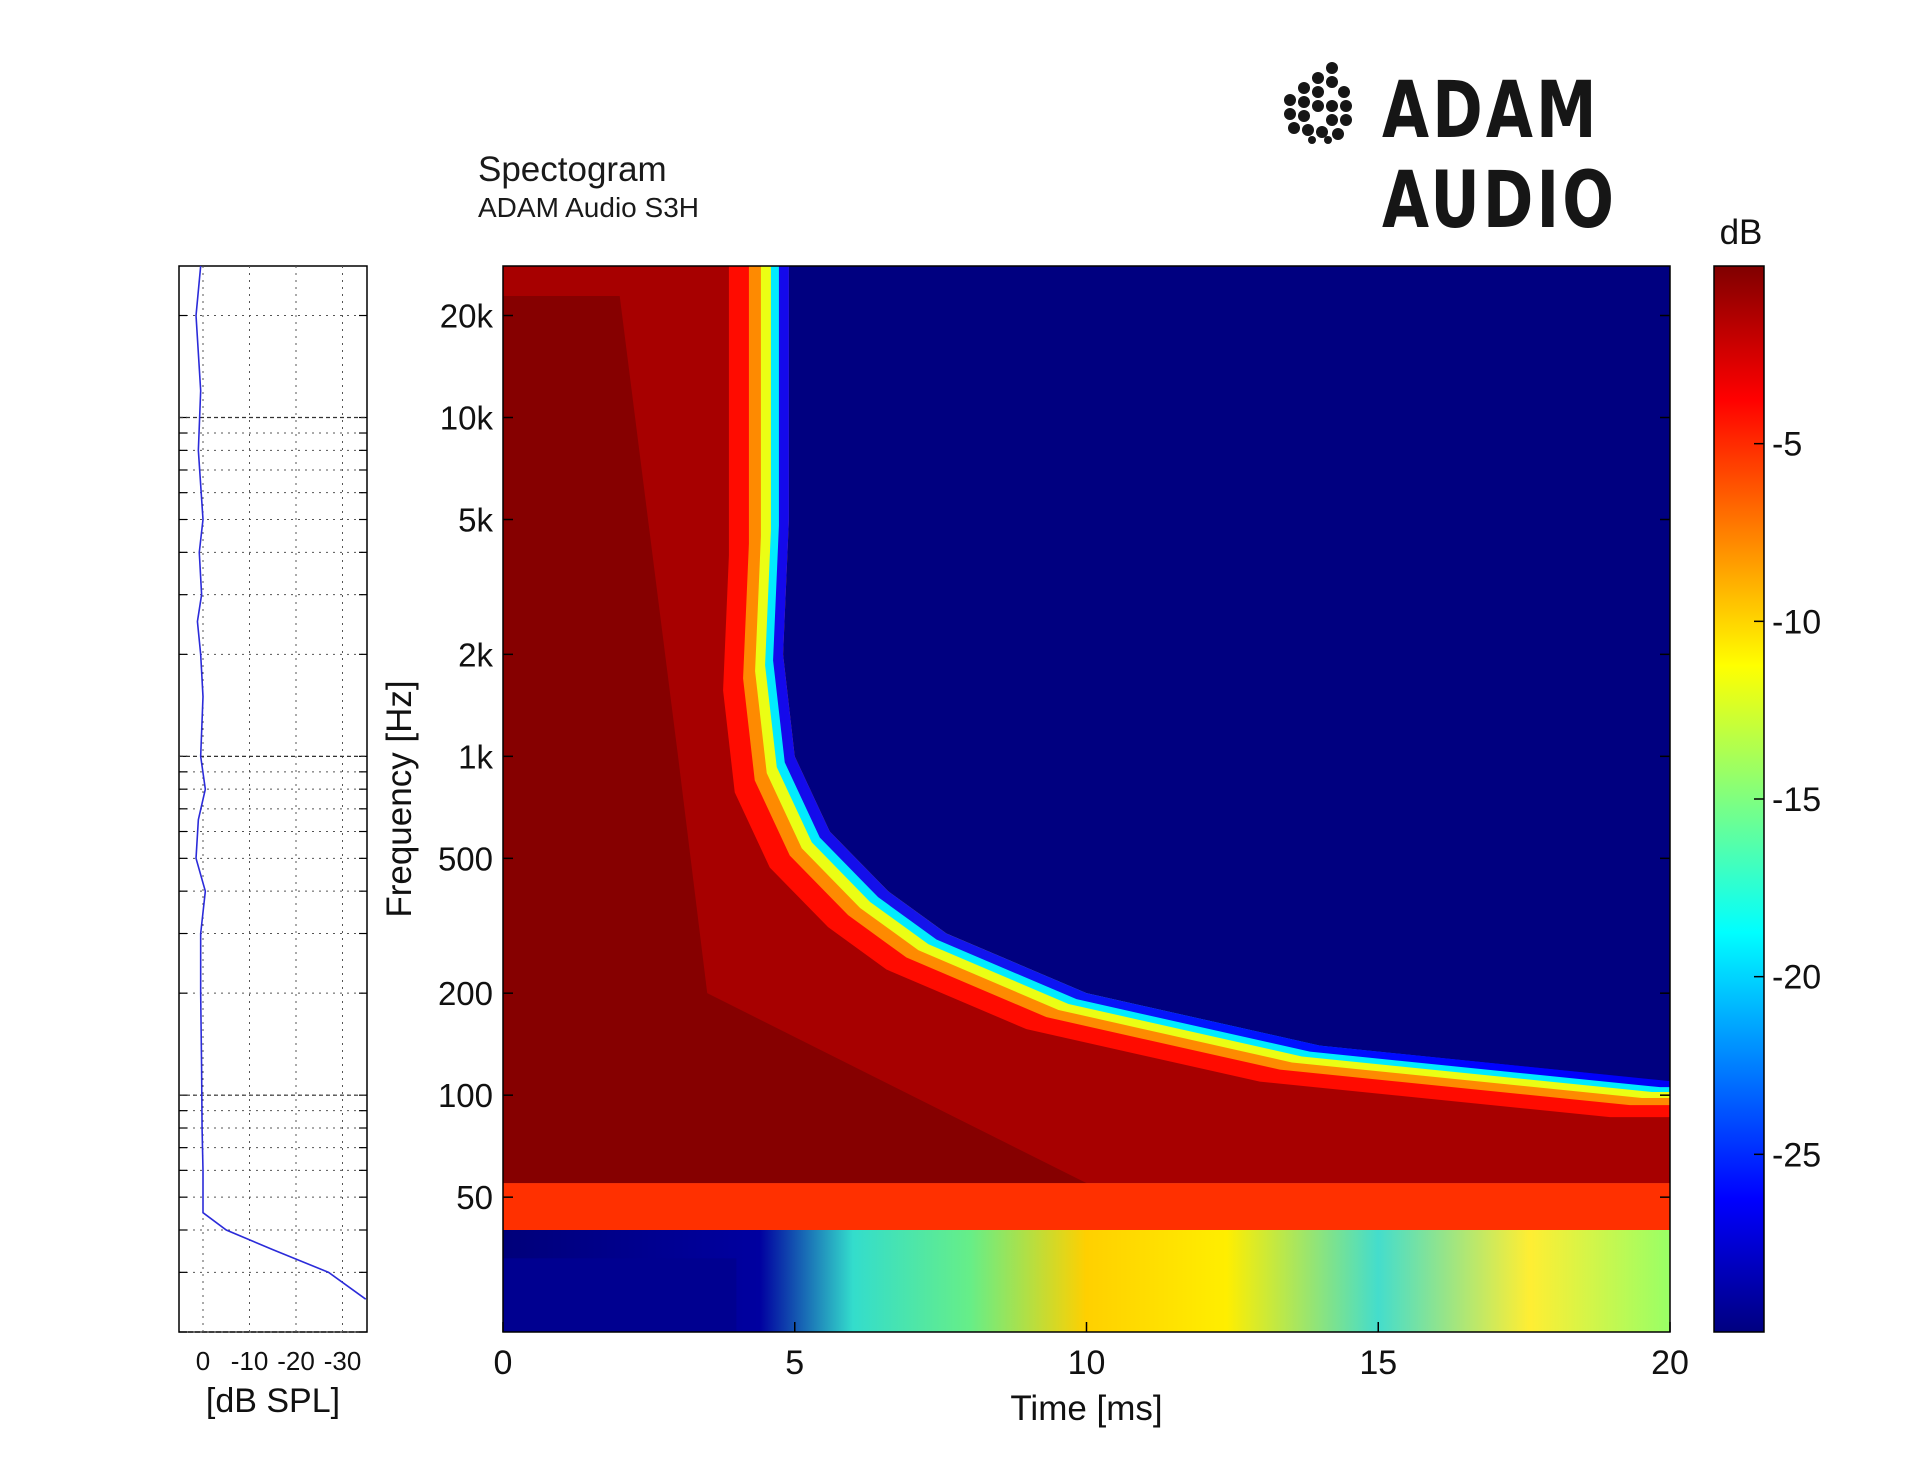 Image resolution: width=1920 pixels, height=1463 pixels. What do you see at coordinates (343, 1361) in the screenshot?
I see `side-x-tick-label: -30` at bounding box center [343, 1361].